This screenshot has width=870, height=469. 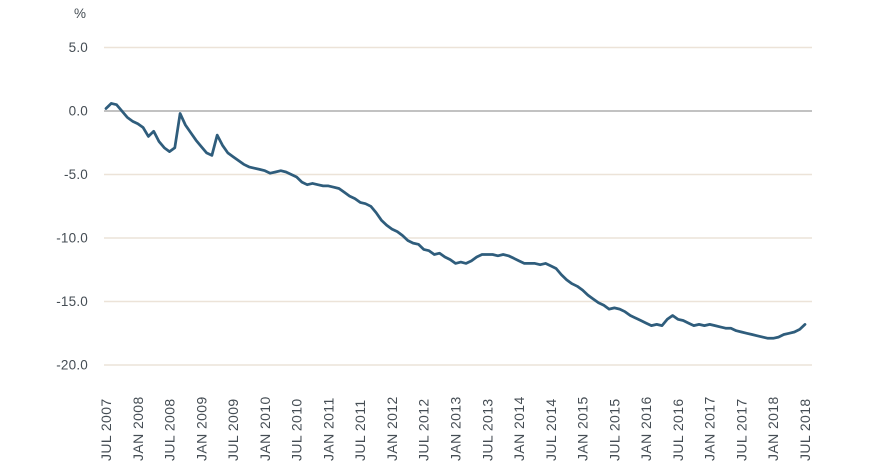 What do you see at coordinates (201, 428) in the screenshot?
I see `x-tick-label: JAN 2009` at bounding box center [201, 428].